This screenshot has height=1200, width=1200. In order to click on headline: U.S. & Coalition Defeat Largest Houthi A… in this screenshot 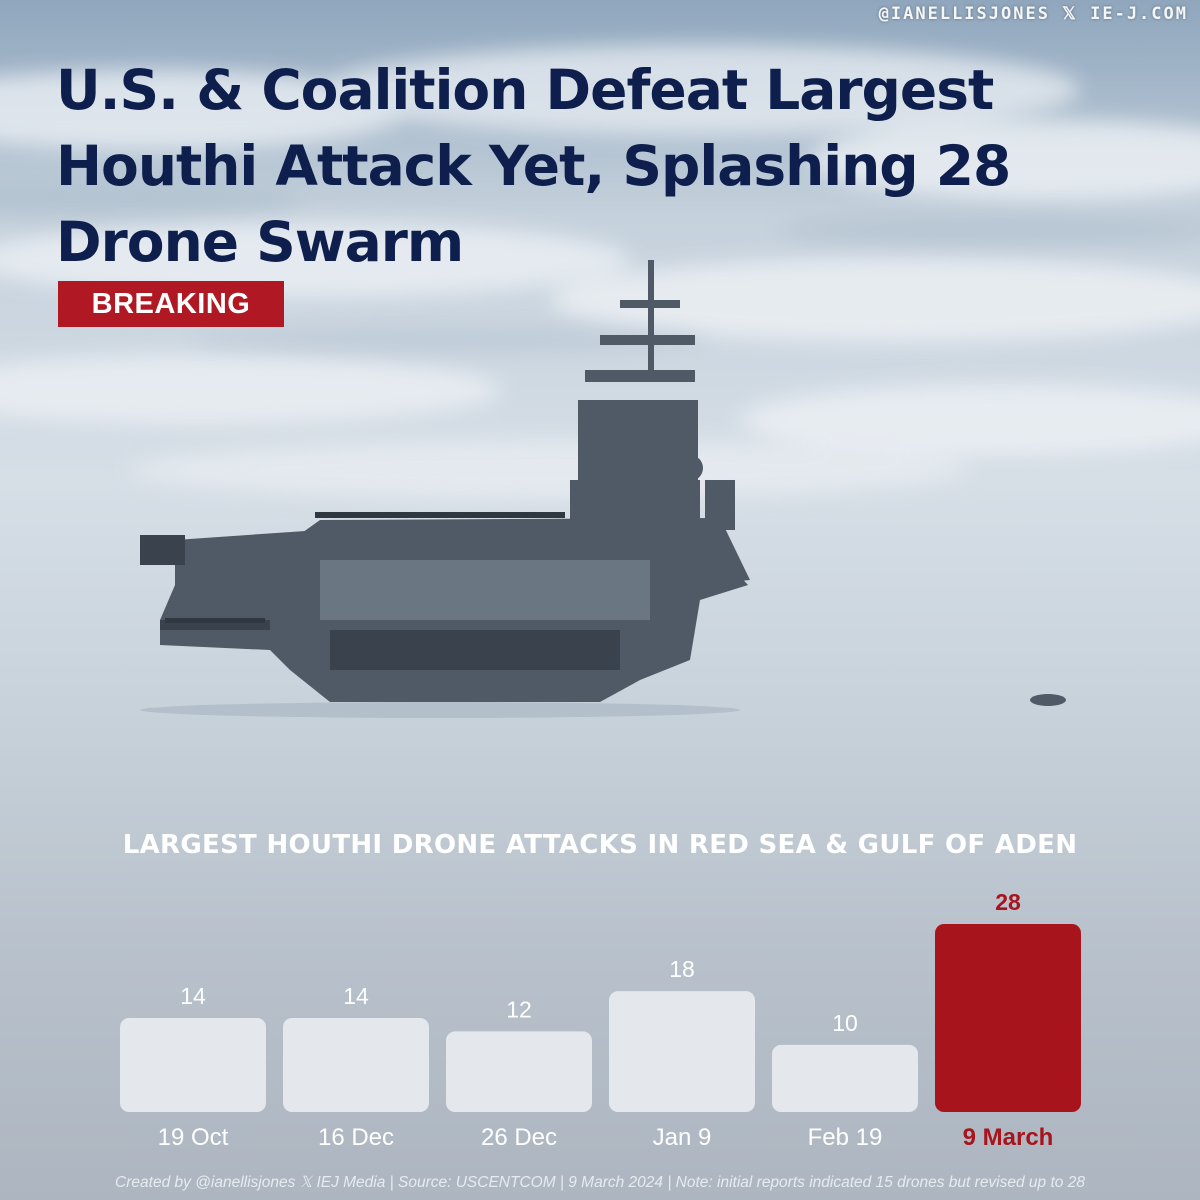, I will do `click(533, 166)`.